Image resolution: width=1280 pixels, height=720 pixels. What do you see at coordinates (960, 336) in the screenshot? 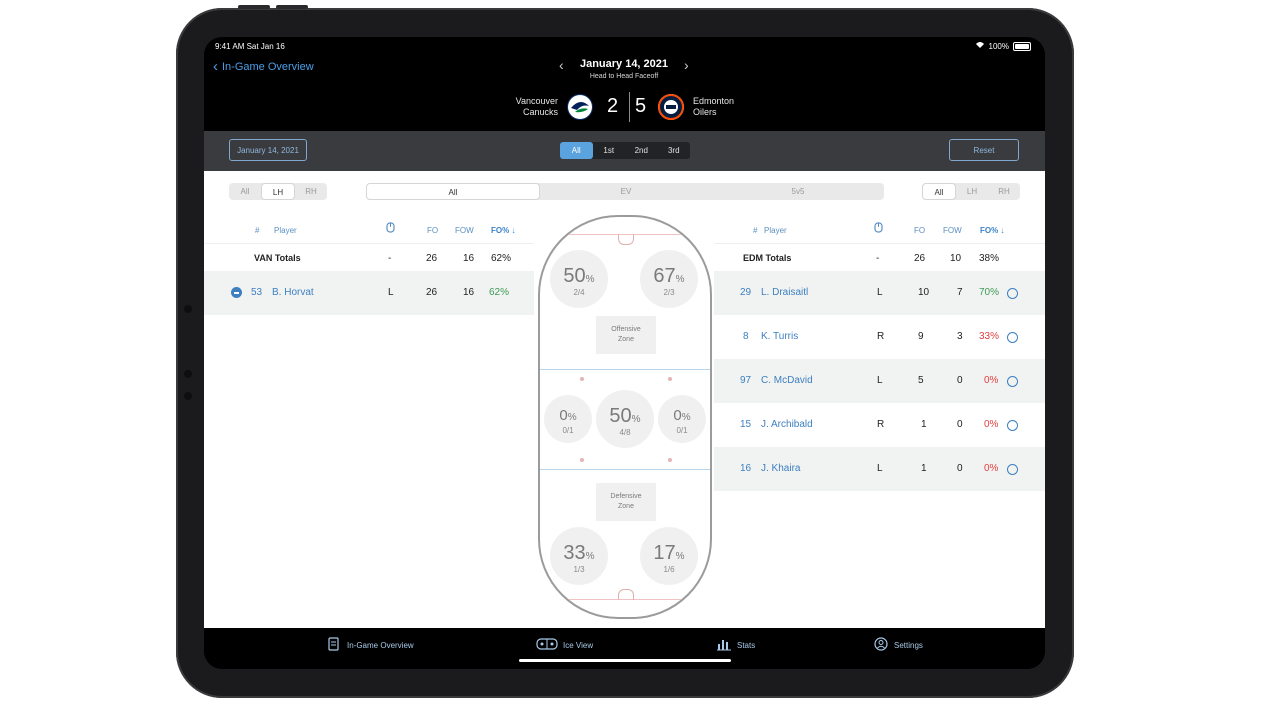
I see `player-fow: 3` at bounding box center [960, 336].